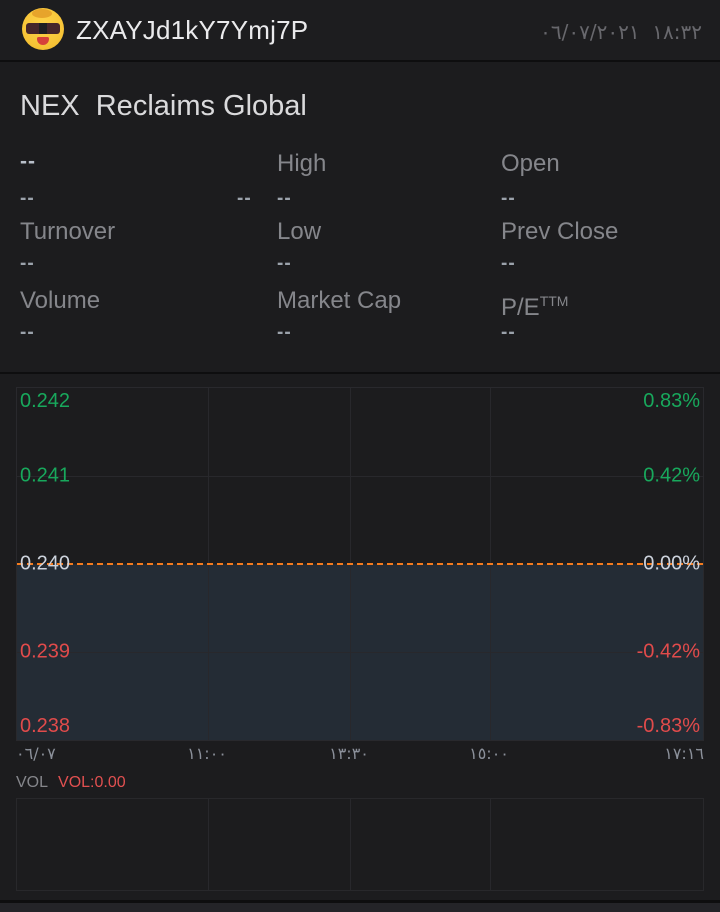 Image resolution: width=720 pixels, height=912 pixels. I want to click on y-axis-price-tick: 0.238, so click(45, 726).